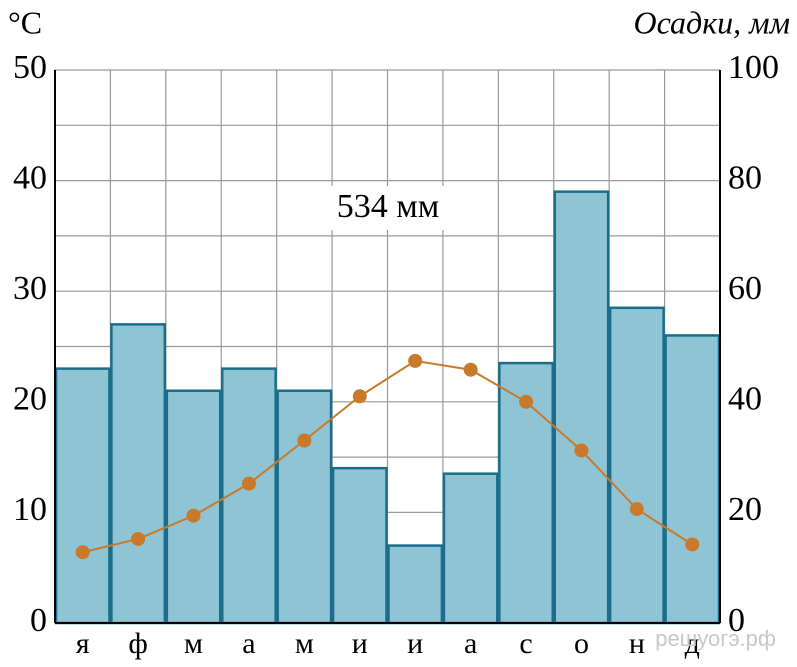 The height and width of the screenshot is (667, 797). Describe the element at coordinates (745, 288) in the screenshot. I see `y2-tick-label: 60` at that location.